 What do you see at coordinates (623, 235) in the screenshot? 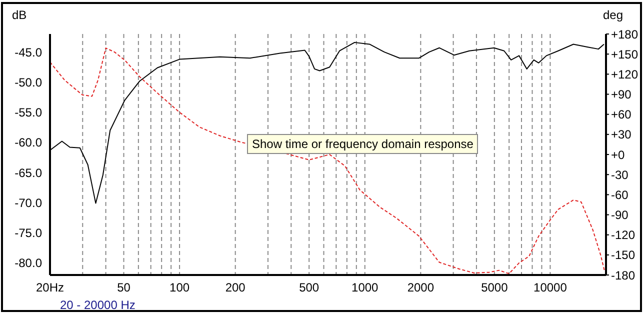
I see `y2-tick-label: -120` at bounding box center [623, 235].